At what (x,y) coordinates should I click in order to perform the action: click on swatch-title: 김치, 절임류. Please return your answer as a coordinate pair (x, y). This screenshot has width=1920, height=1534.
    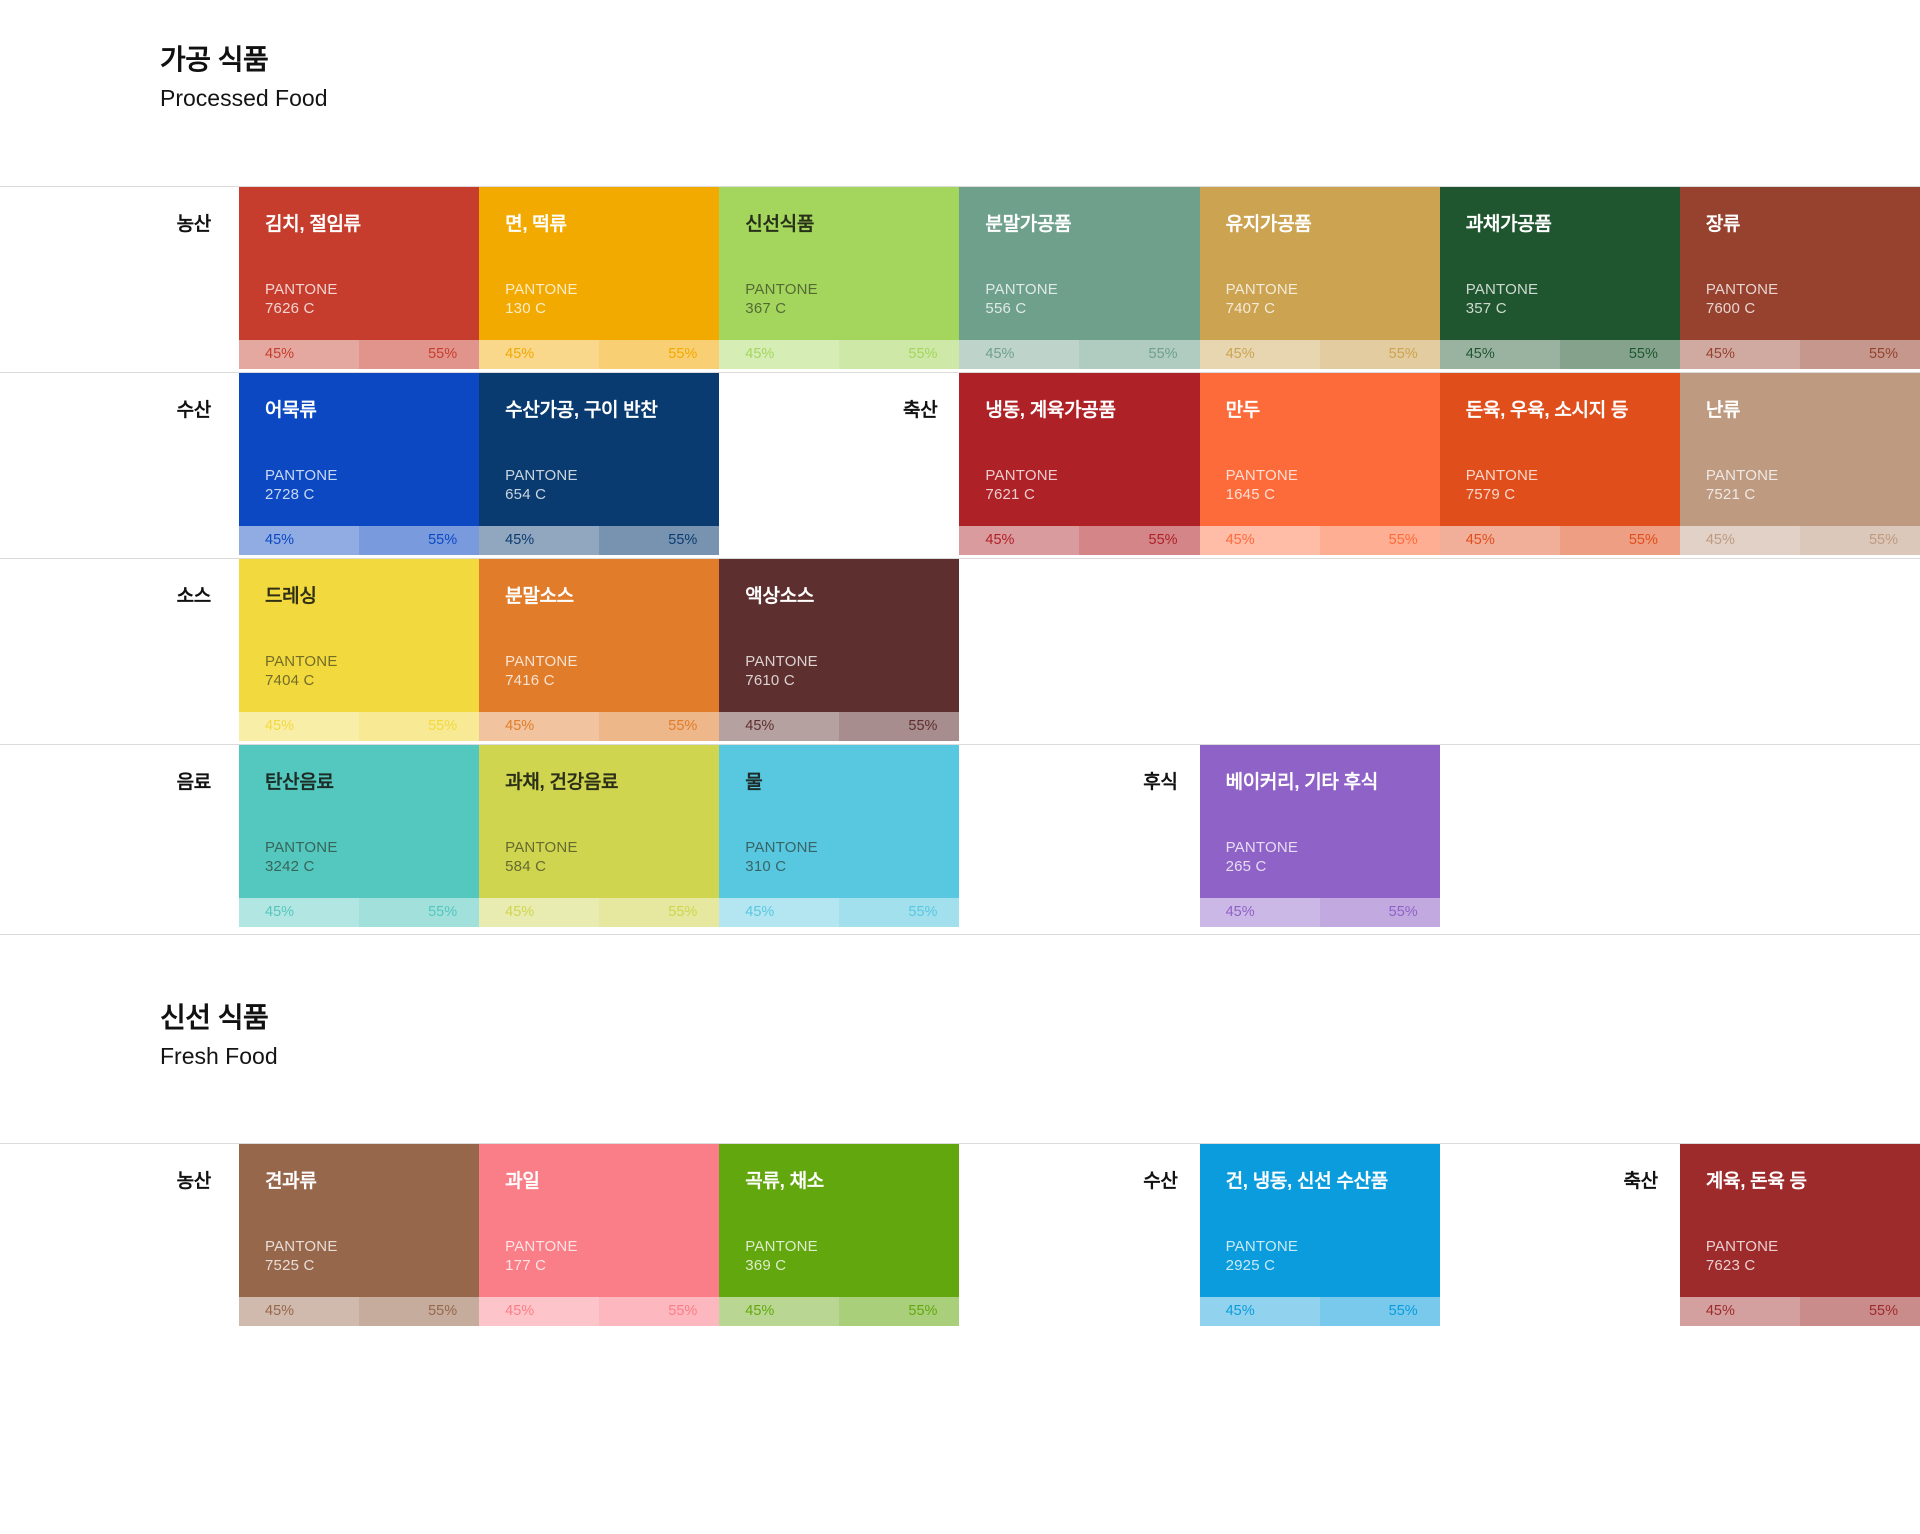
    Looking at the image, I should click on (313, 224).